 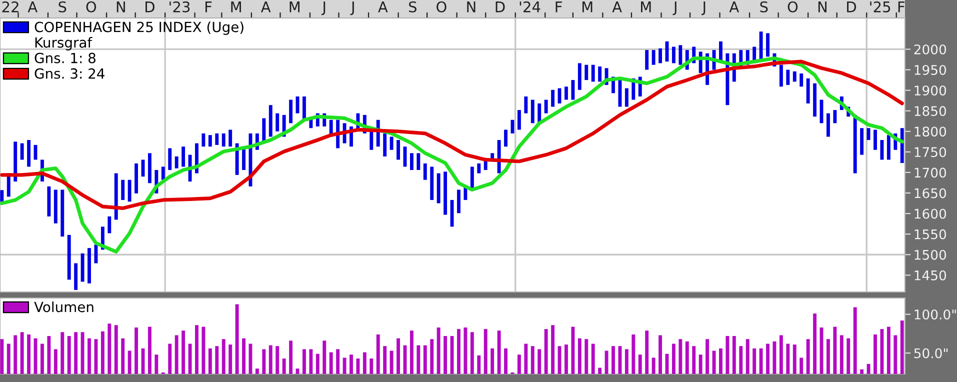 I want to click on y-tick-label: 1600, so click(x=930, y=213).